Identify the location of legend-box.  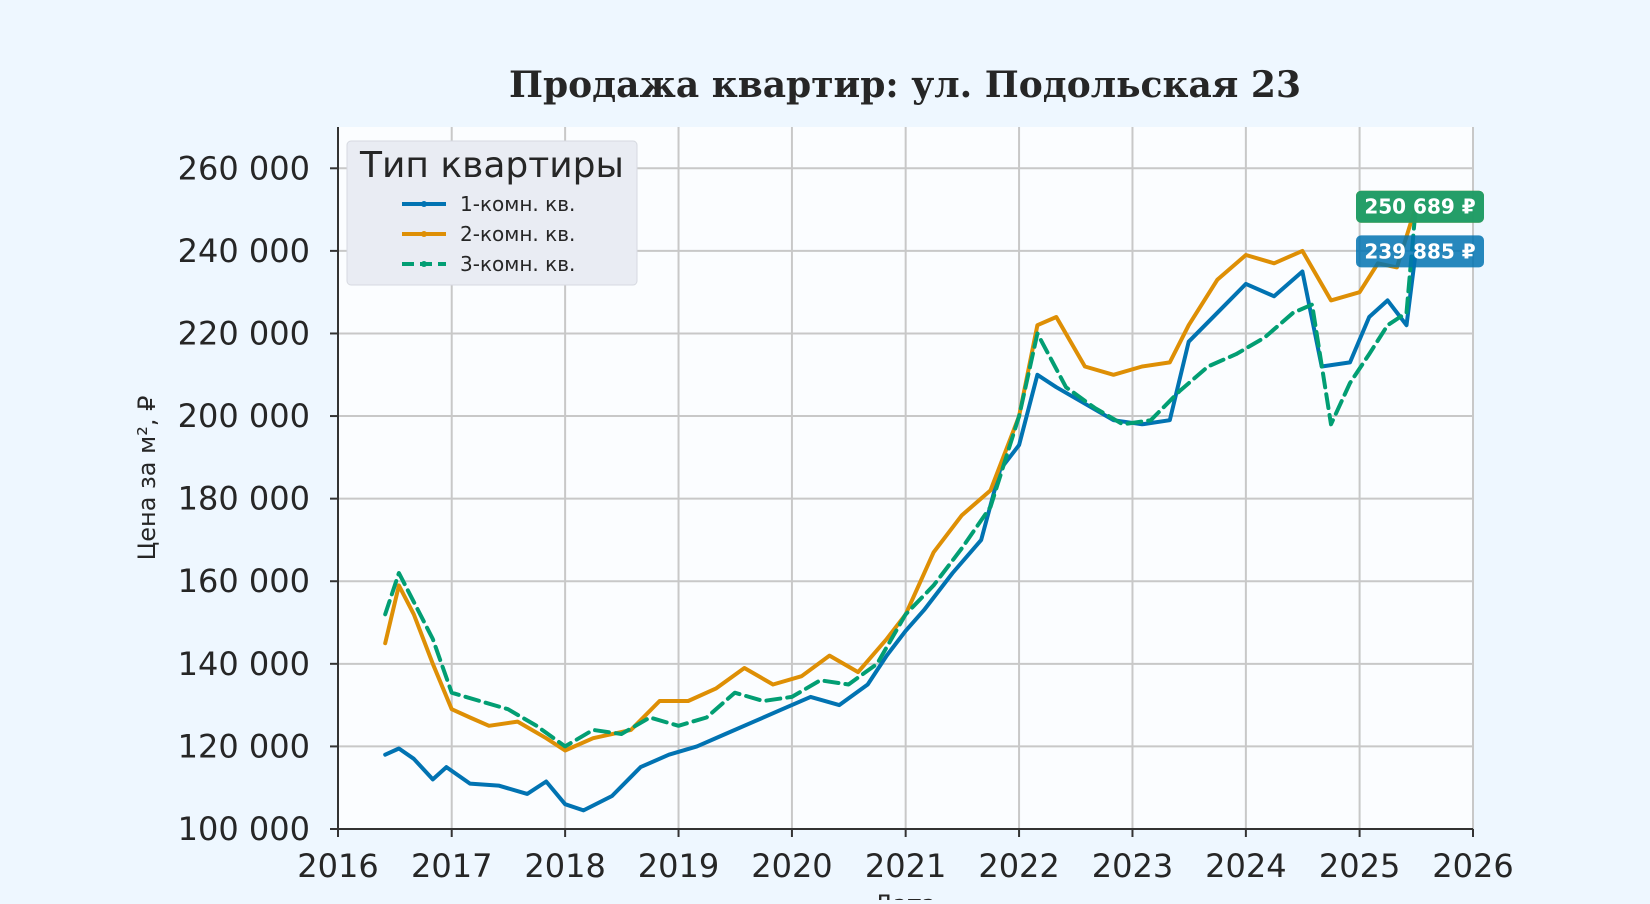
(492, 213).